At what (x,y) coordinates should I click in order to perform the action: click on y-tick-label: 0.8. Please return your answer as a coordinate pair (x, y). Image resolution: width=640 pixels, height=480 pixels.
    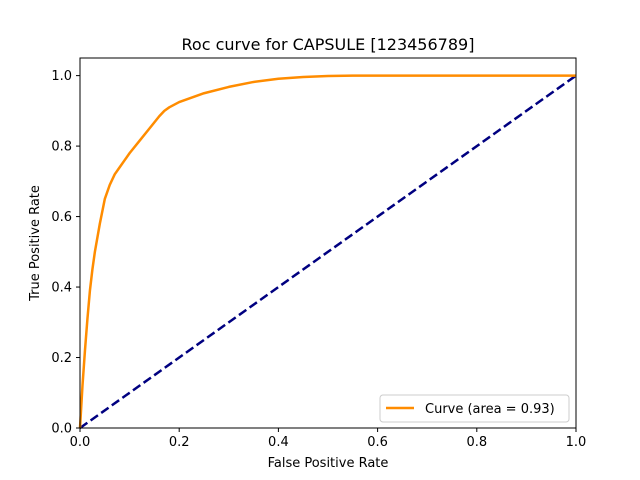
    Looking at the image, I should click on (61, 147).